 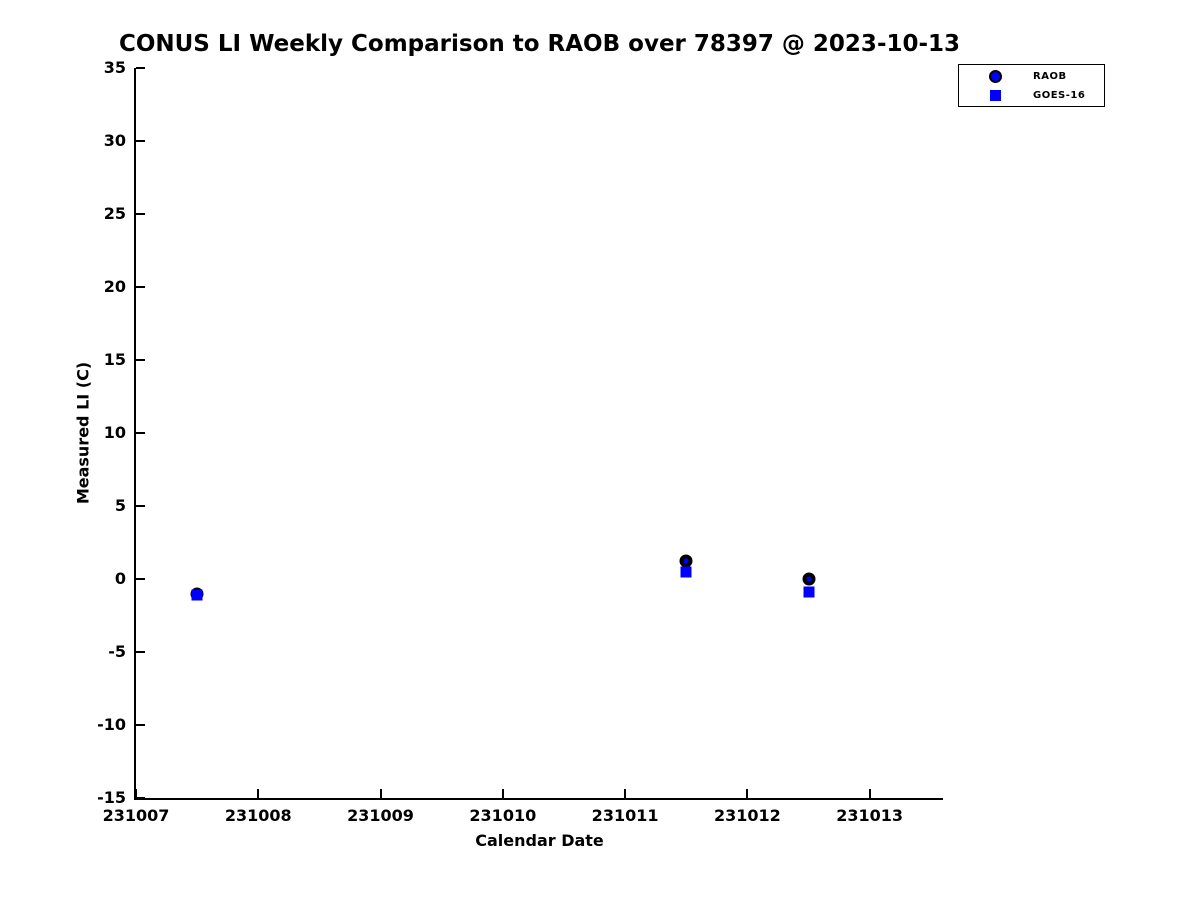 What do you see at coordinates (539, 840) in the screenshot?
I see `x-axis-label: Calendar Date` at bounding box center [539, 840].